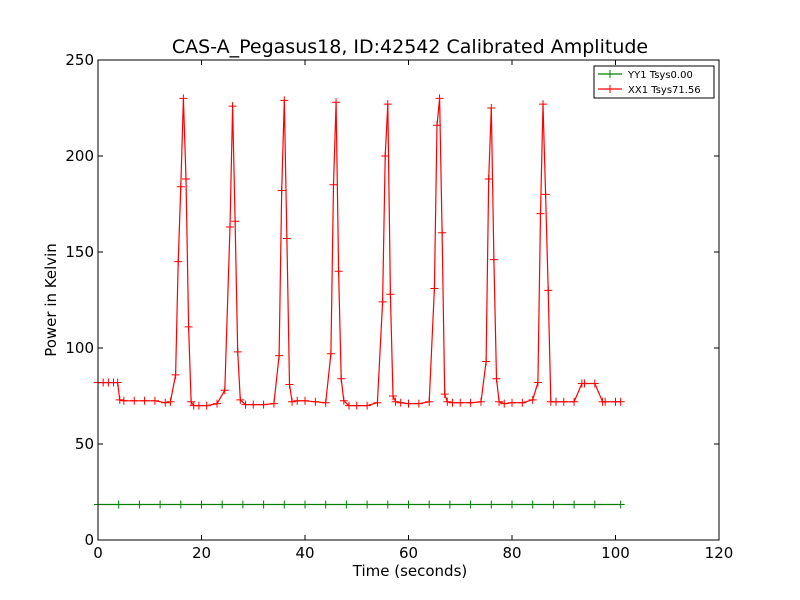 The image size is (800, 600). What do you see at coordinates (51, 300) in the screenshot?
I see `y-axis-title: Power in Kelvin` at bounding box center [51, 300].